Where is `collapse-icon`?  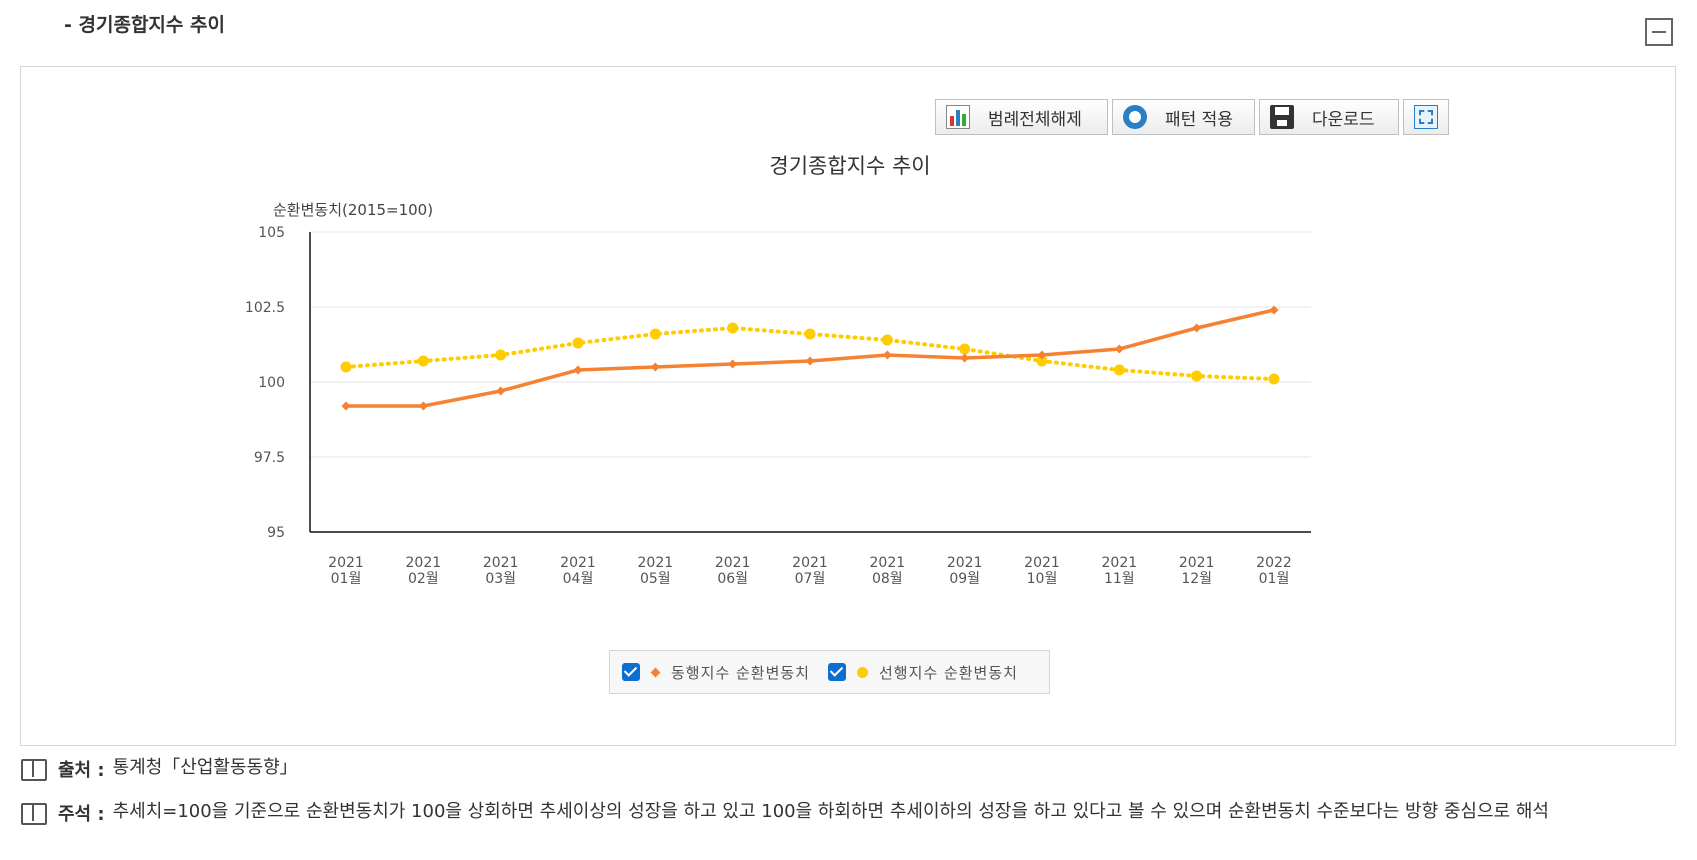 collapse-icon is located at coordinates (1659, 32).